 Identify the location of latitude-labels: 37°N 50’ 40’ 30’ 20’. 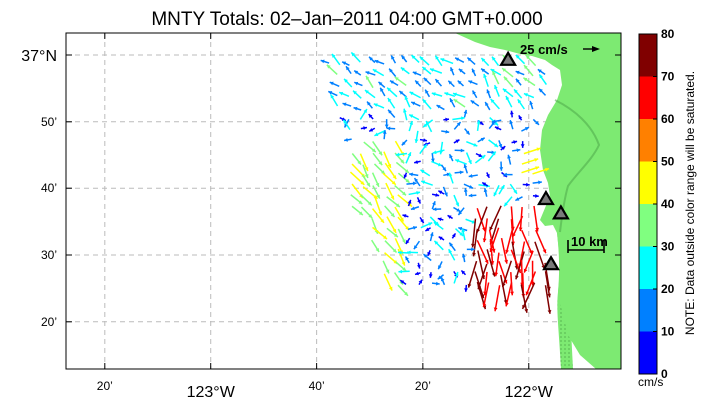
(39, 188).